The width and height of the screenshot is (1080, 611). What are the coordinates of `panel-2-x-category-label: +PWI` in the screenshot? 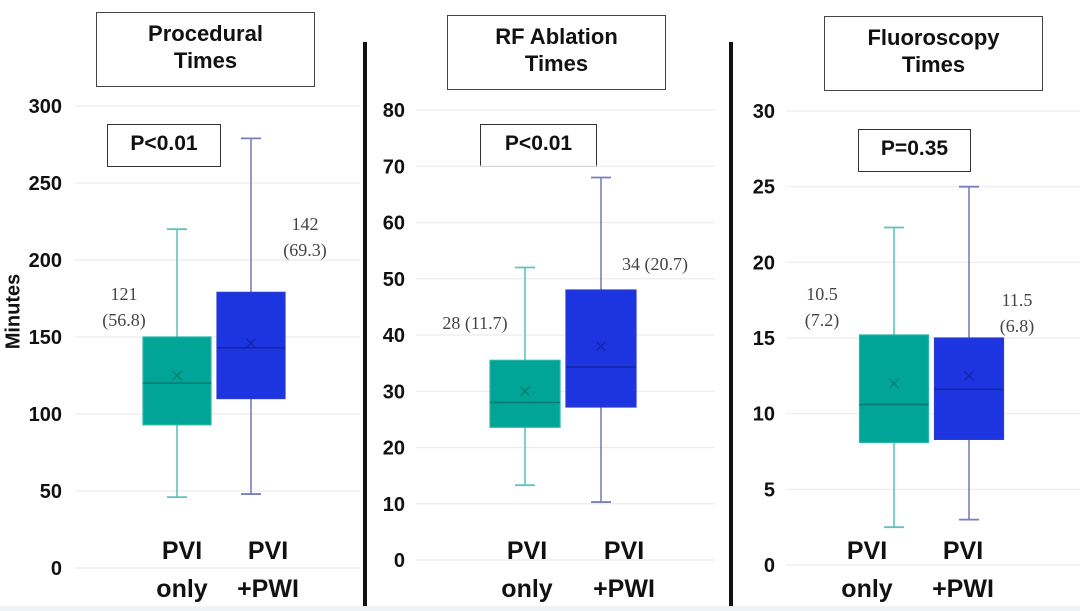 It's located at (624, 589).